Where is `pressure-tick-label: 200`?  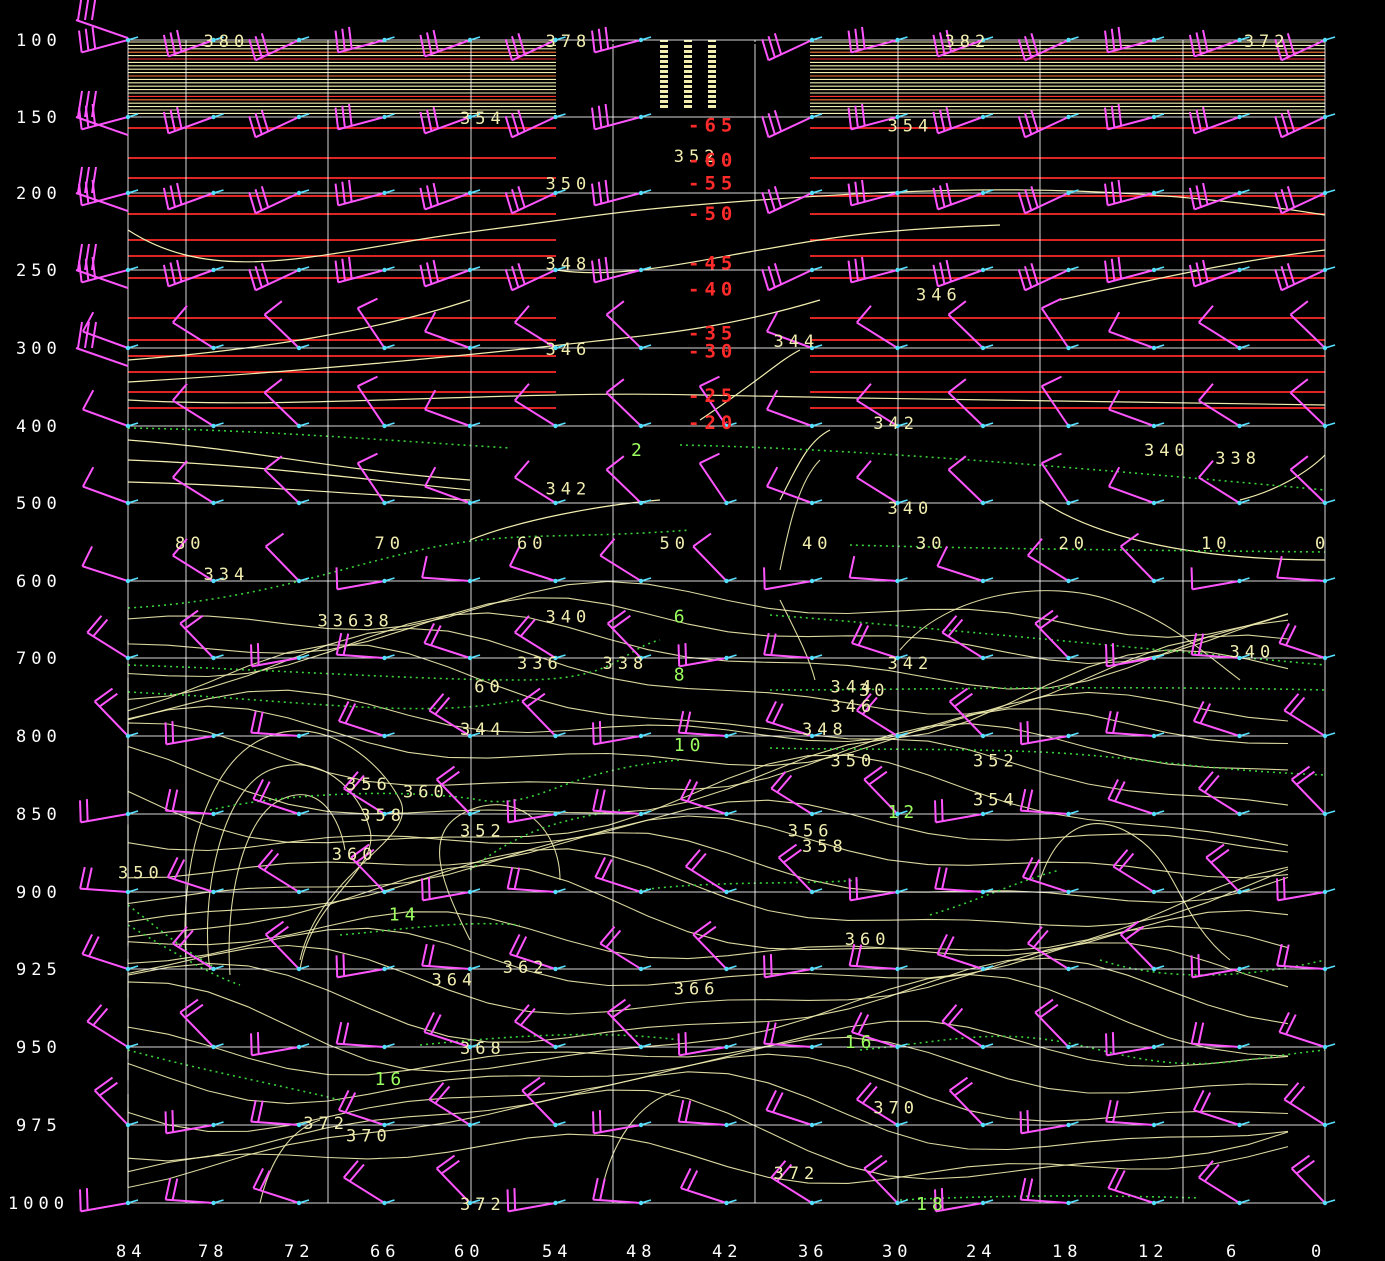 pressure-tick-label: 200 is located at coordinates (39, 194).